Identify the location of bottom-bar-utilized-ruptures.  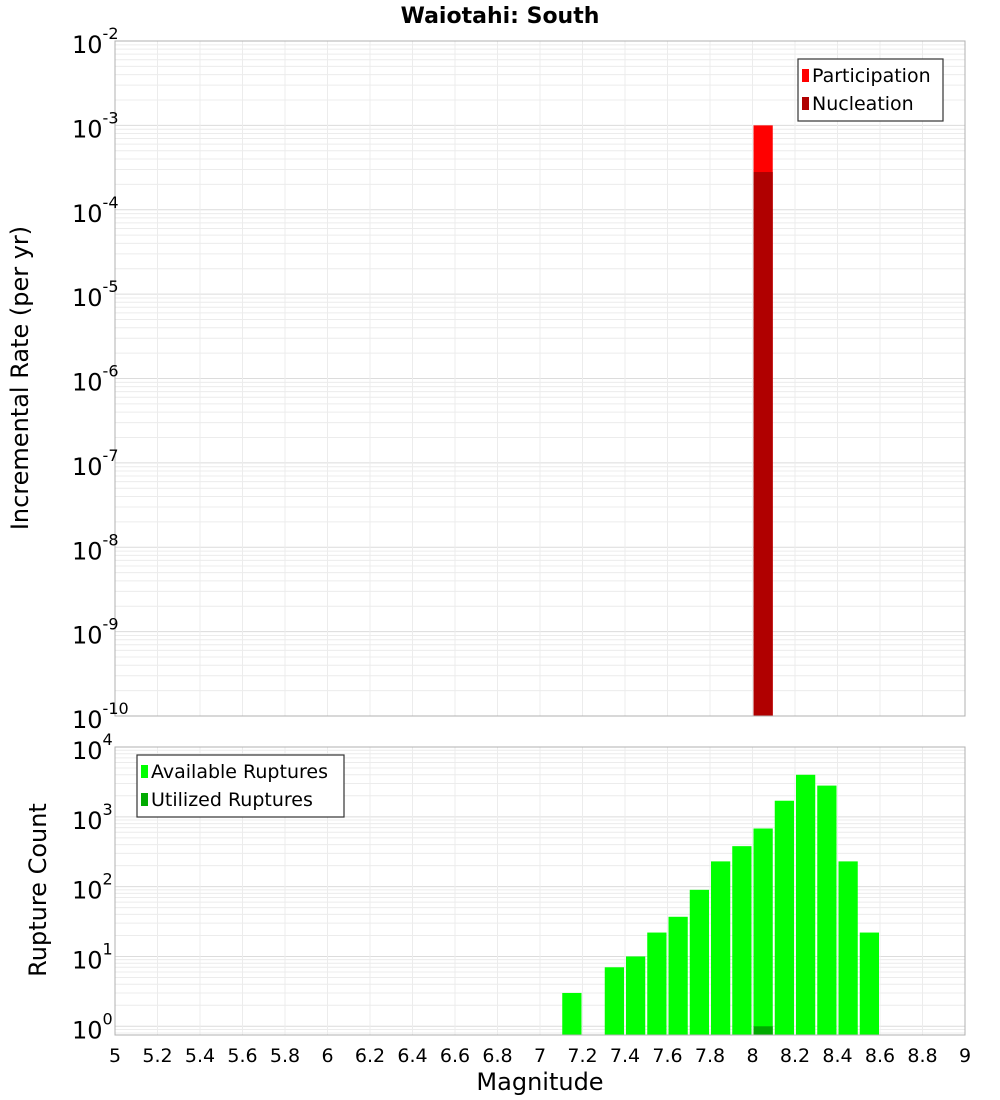
(763, 1030).